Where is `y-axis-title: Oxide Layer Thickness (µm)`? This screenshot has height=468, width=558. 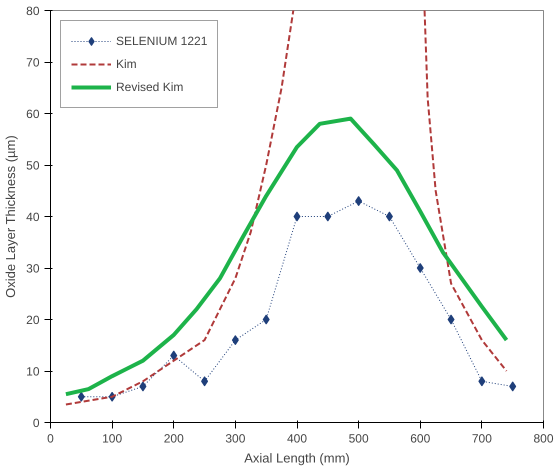 y-axis-title: Oxide Layer Thickness (µm) is located at coordinates (10, 216).